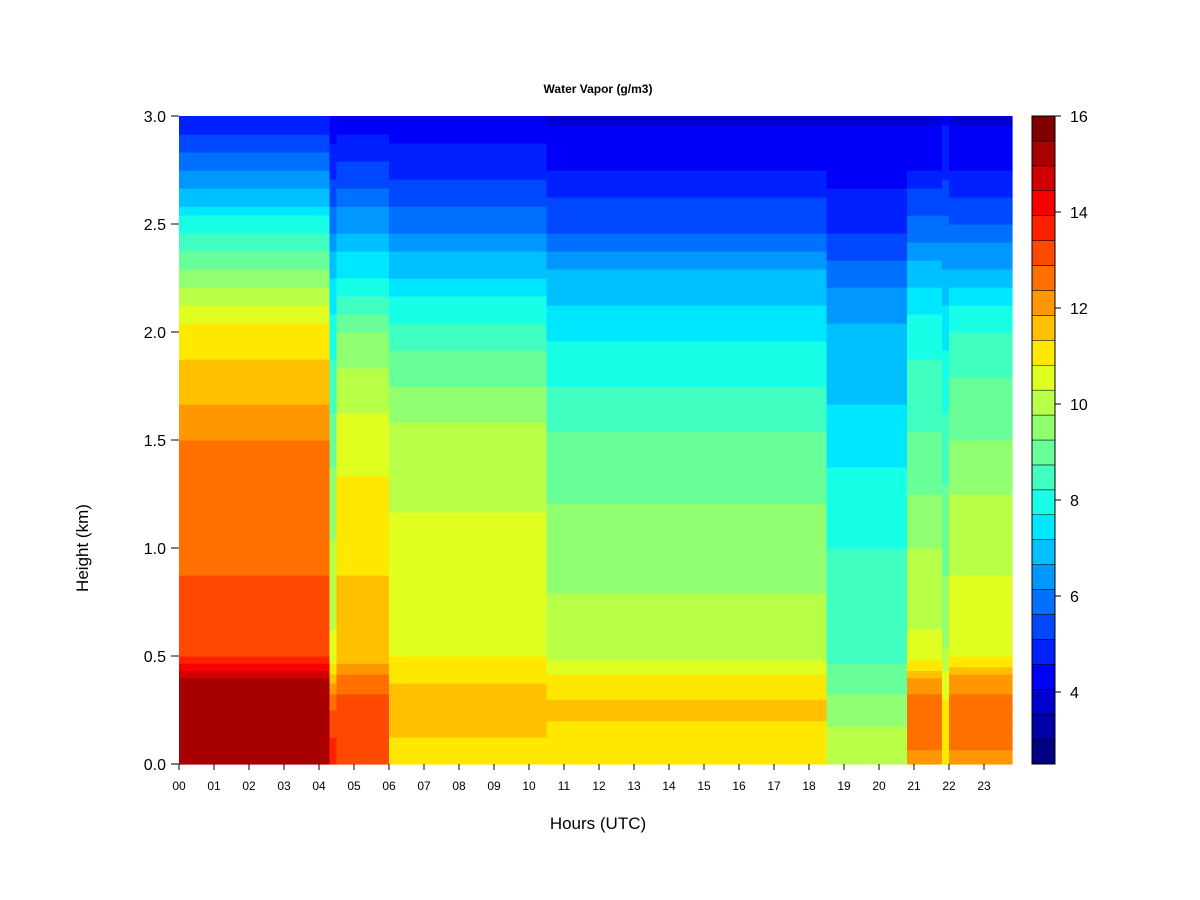 The width and height of the screenshot is (1200, 900). Describe the element at coordinates (179, 786) in the screenshot. I see `x-tick-label: 00` at that location.